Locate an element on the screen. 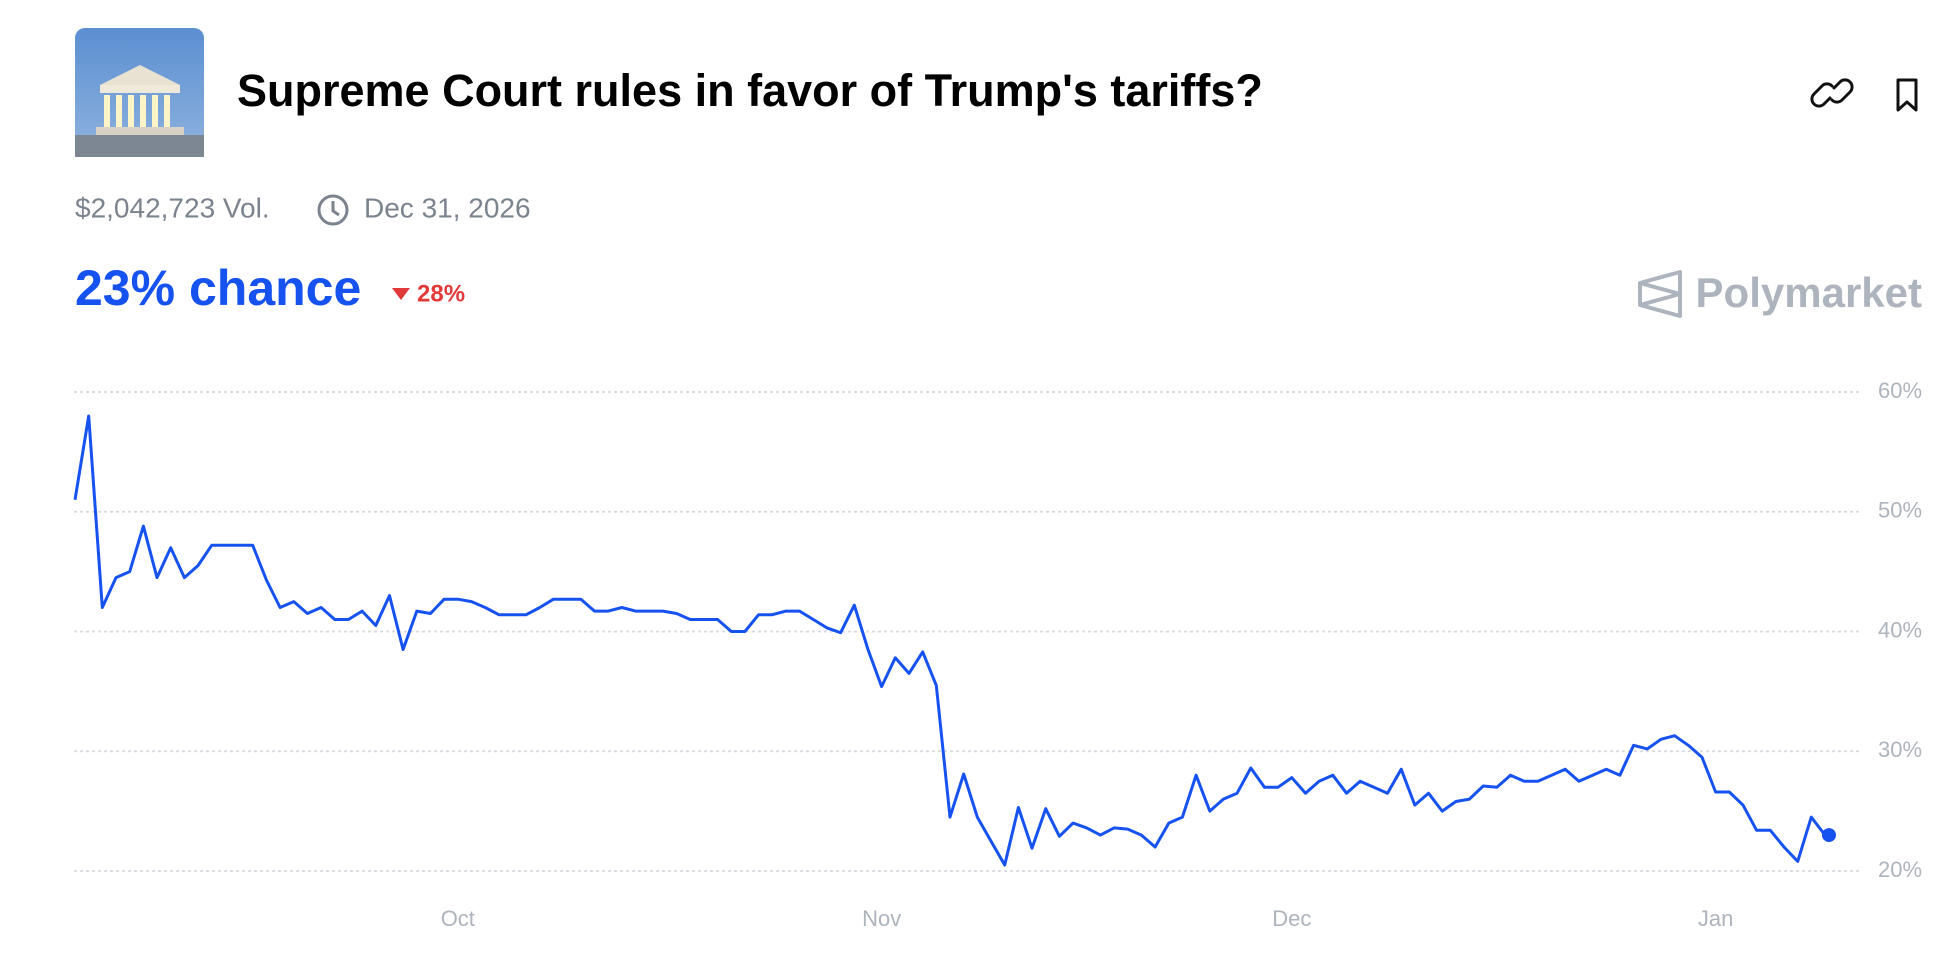  brand: Polymarket is located at coordinates (1809, 292).